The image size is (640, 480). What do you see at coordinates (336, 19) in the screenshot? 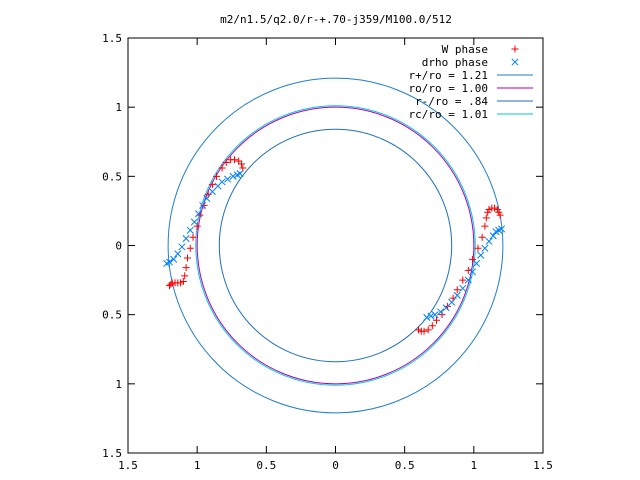
I see `chart-title: m2/n1.5/q2.0/r-+.70-j359/M100.0/512` at bounding box center [336, 19].